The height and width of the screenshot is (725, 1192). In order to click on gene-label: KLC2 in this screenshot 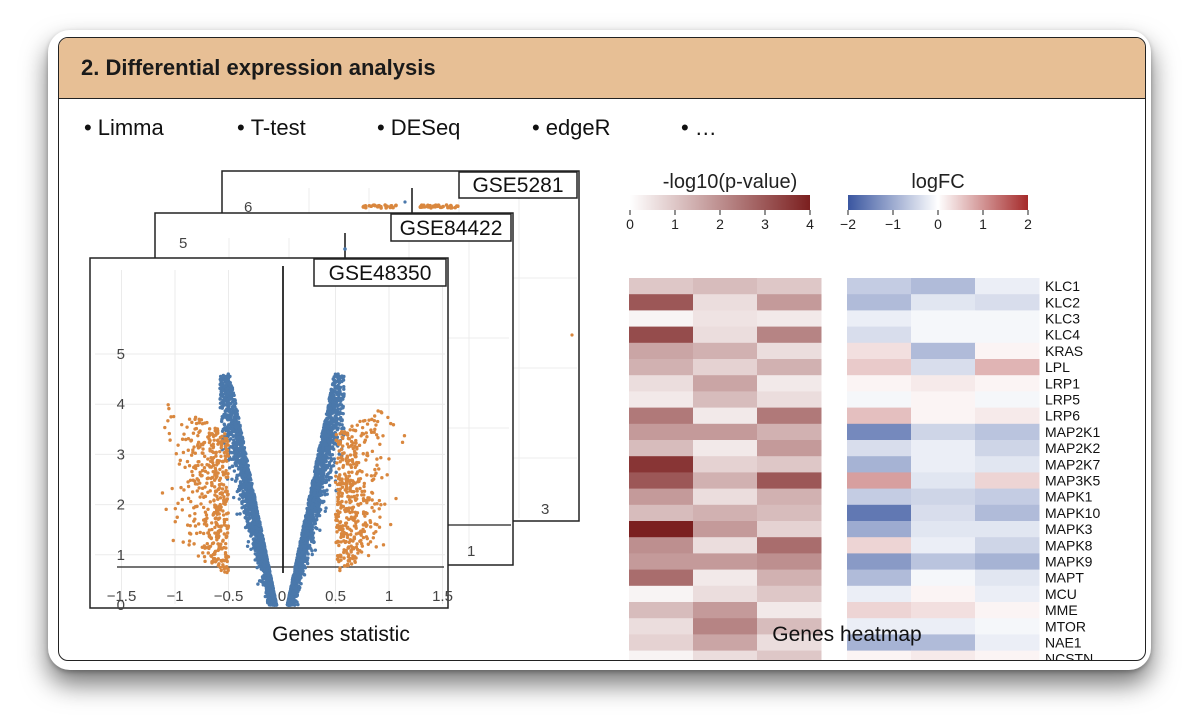, I will do `click(1062, 302)`.